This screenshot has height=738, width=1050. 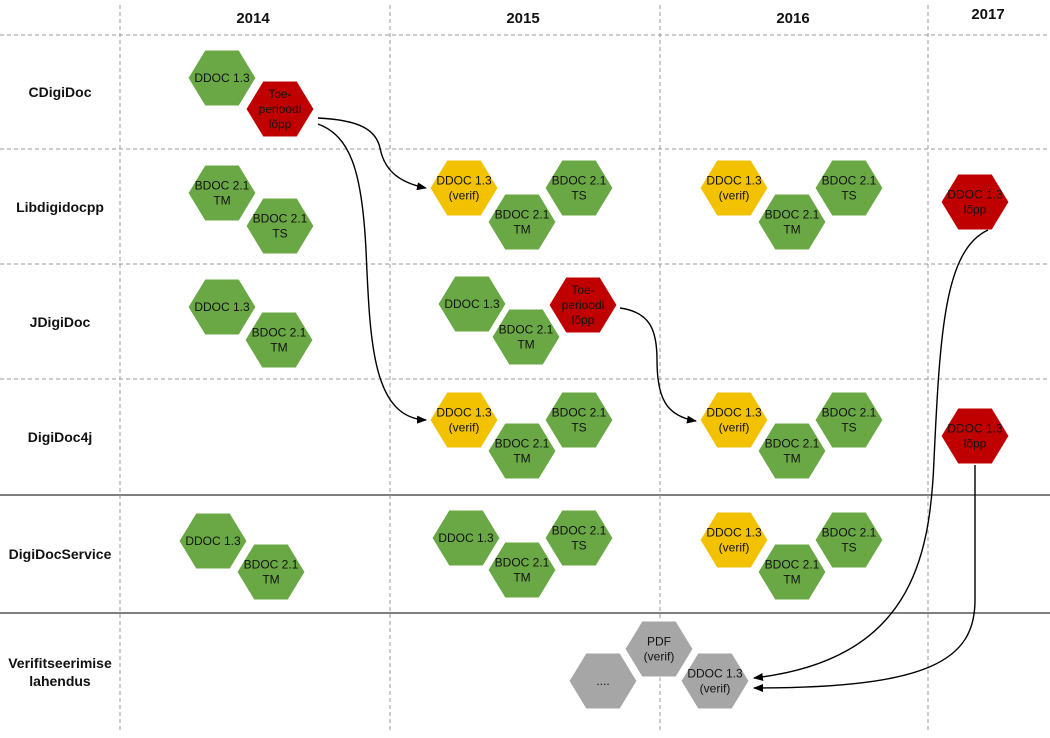 I want to click on hexagon-ver-pdf-verif: PDF(verif), so click(x=659, y=649).